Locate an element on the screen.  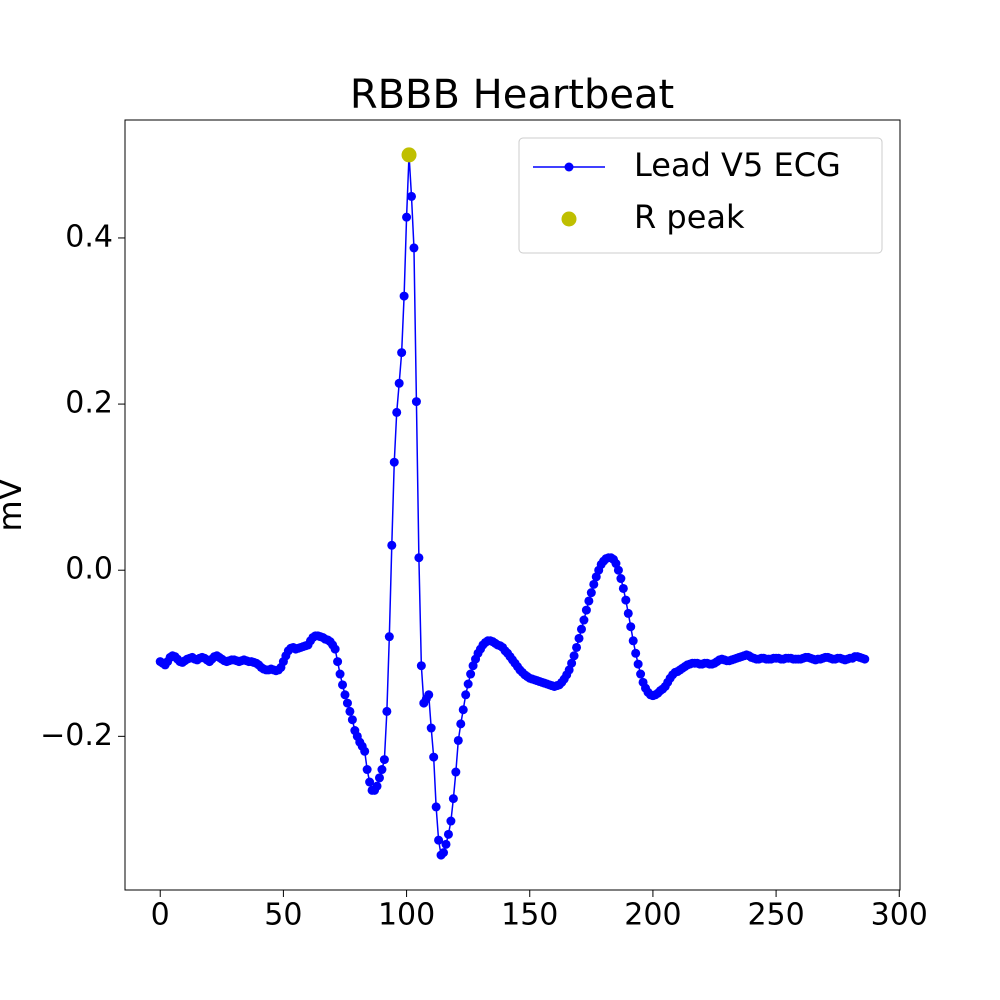
y-tick-label: 0.0 is located at coordinates (89, 569).